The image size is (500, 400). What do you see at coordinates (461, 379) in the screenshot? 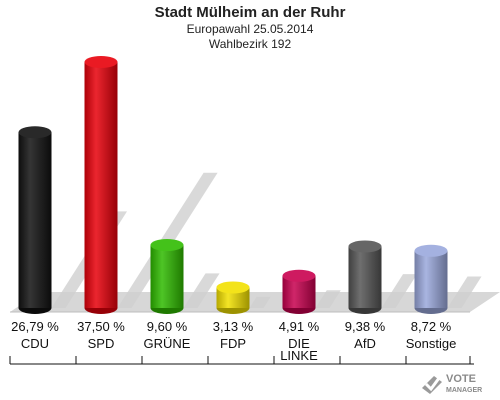
I see `logo-line1: VOTE` at bounding box center [461, 379].